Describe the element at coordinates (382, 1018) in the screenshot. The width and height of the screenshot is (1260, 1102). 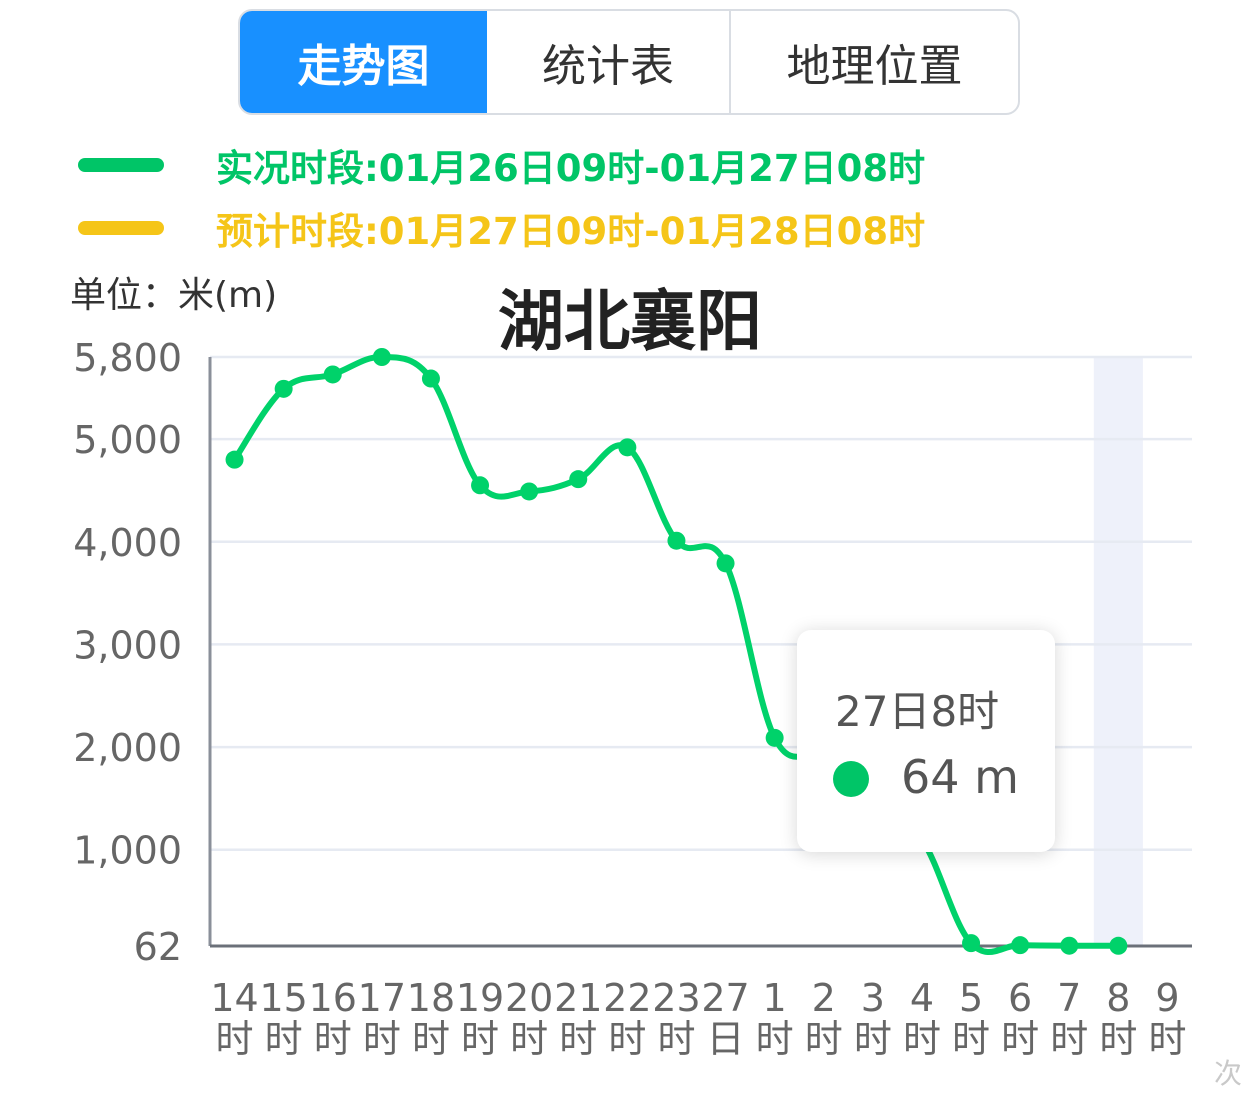
I see `x-tick-label: 17 时` at that location.